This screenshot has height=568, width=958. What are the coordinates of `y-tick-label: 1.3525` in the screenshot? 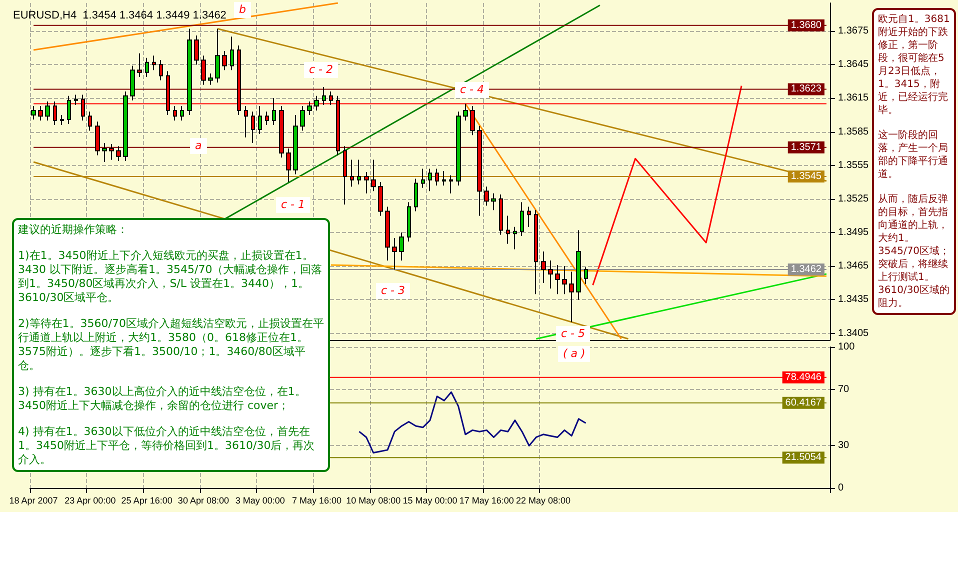 It's located at (854, 198).